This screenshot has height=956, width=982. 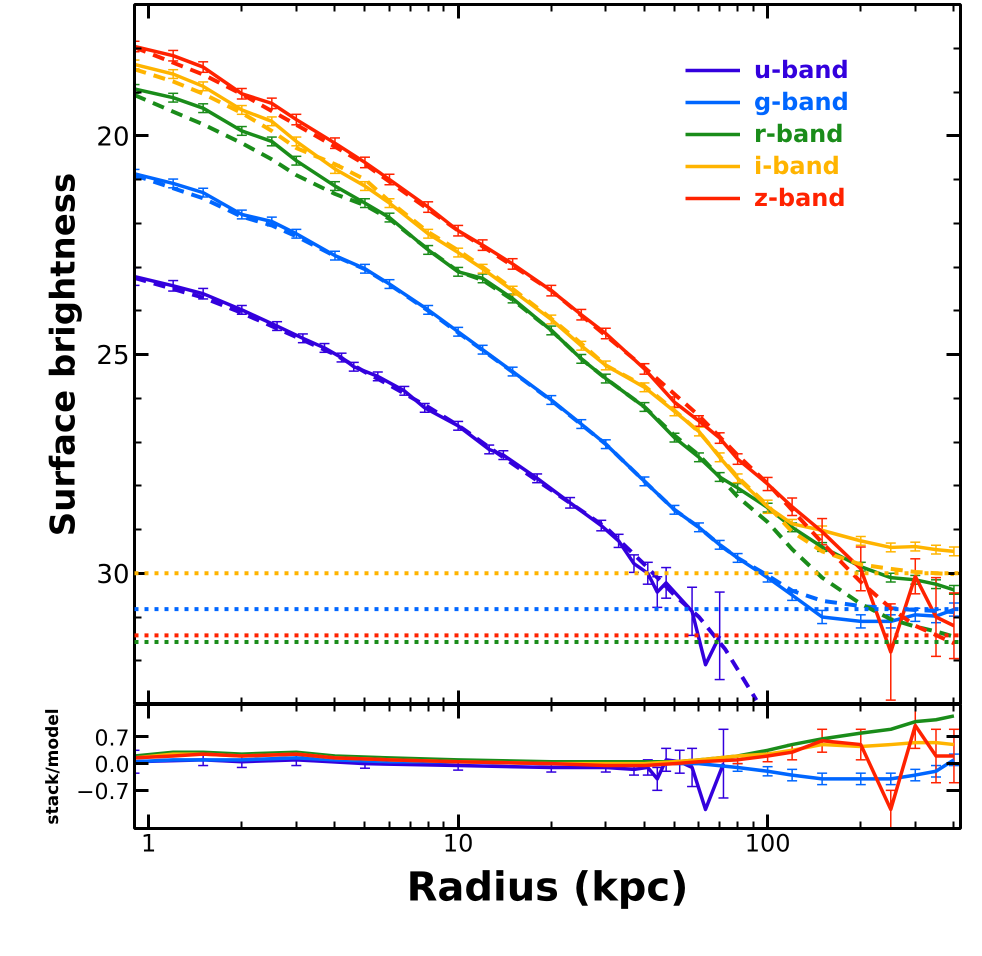 What do you see at coordinates (113, 356) in the screenshot?
I see `y-tick-label: 25` at bounding box center [113, 356].